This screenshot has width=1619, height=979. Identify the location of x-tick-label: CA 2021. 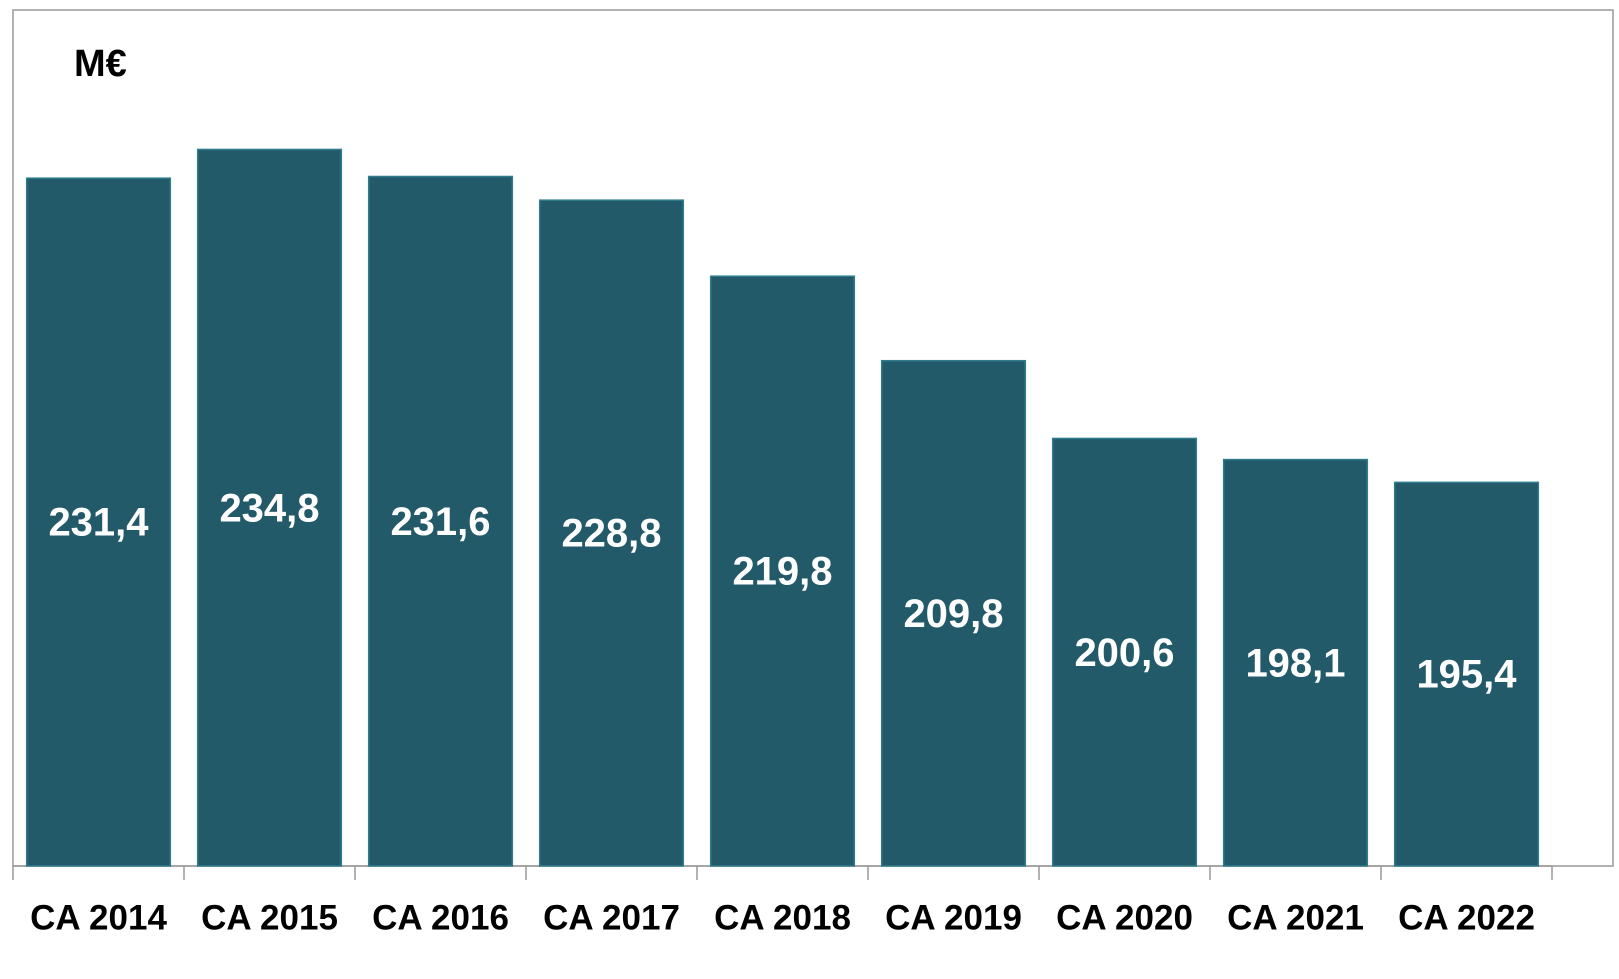
(1295, 917).